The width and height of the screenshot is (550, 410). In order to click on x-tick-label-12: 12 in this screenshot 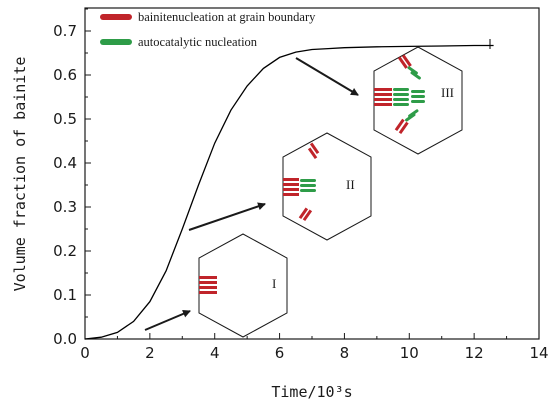, I will do `click(474, 353)`.